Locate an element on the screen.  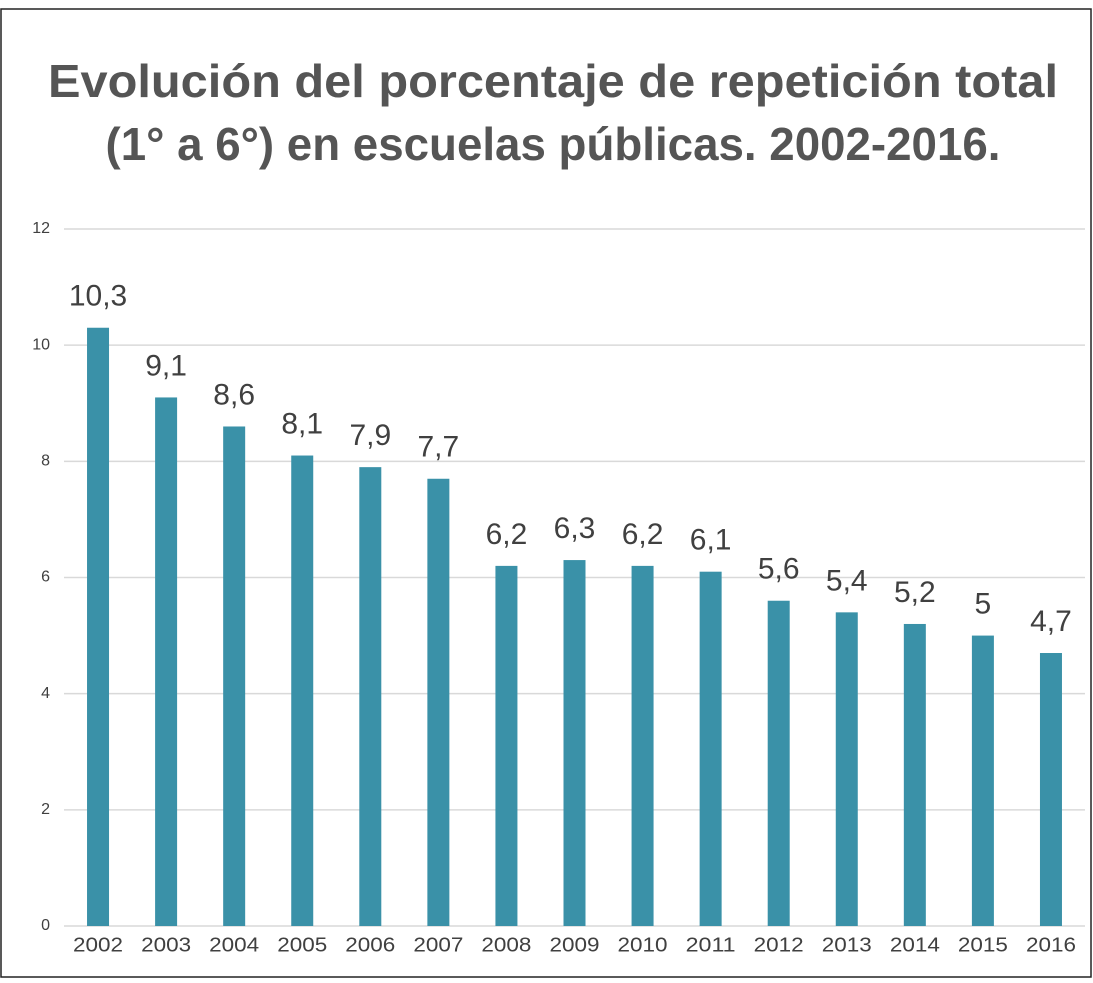
y-tick-label: 2 is located at coordinates (45, 809).